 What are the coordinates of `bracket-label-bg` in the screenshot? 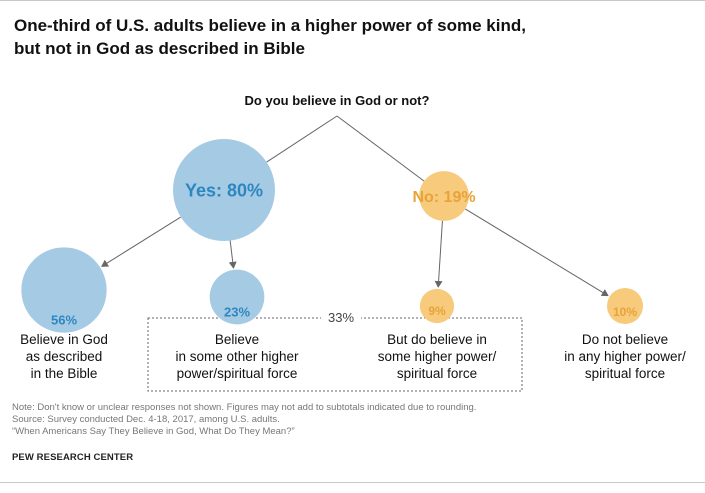 It's located at (341, 318).